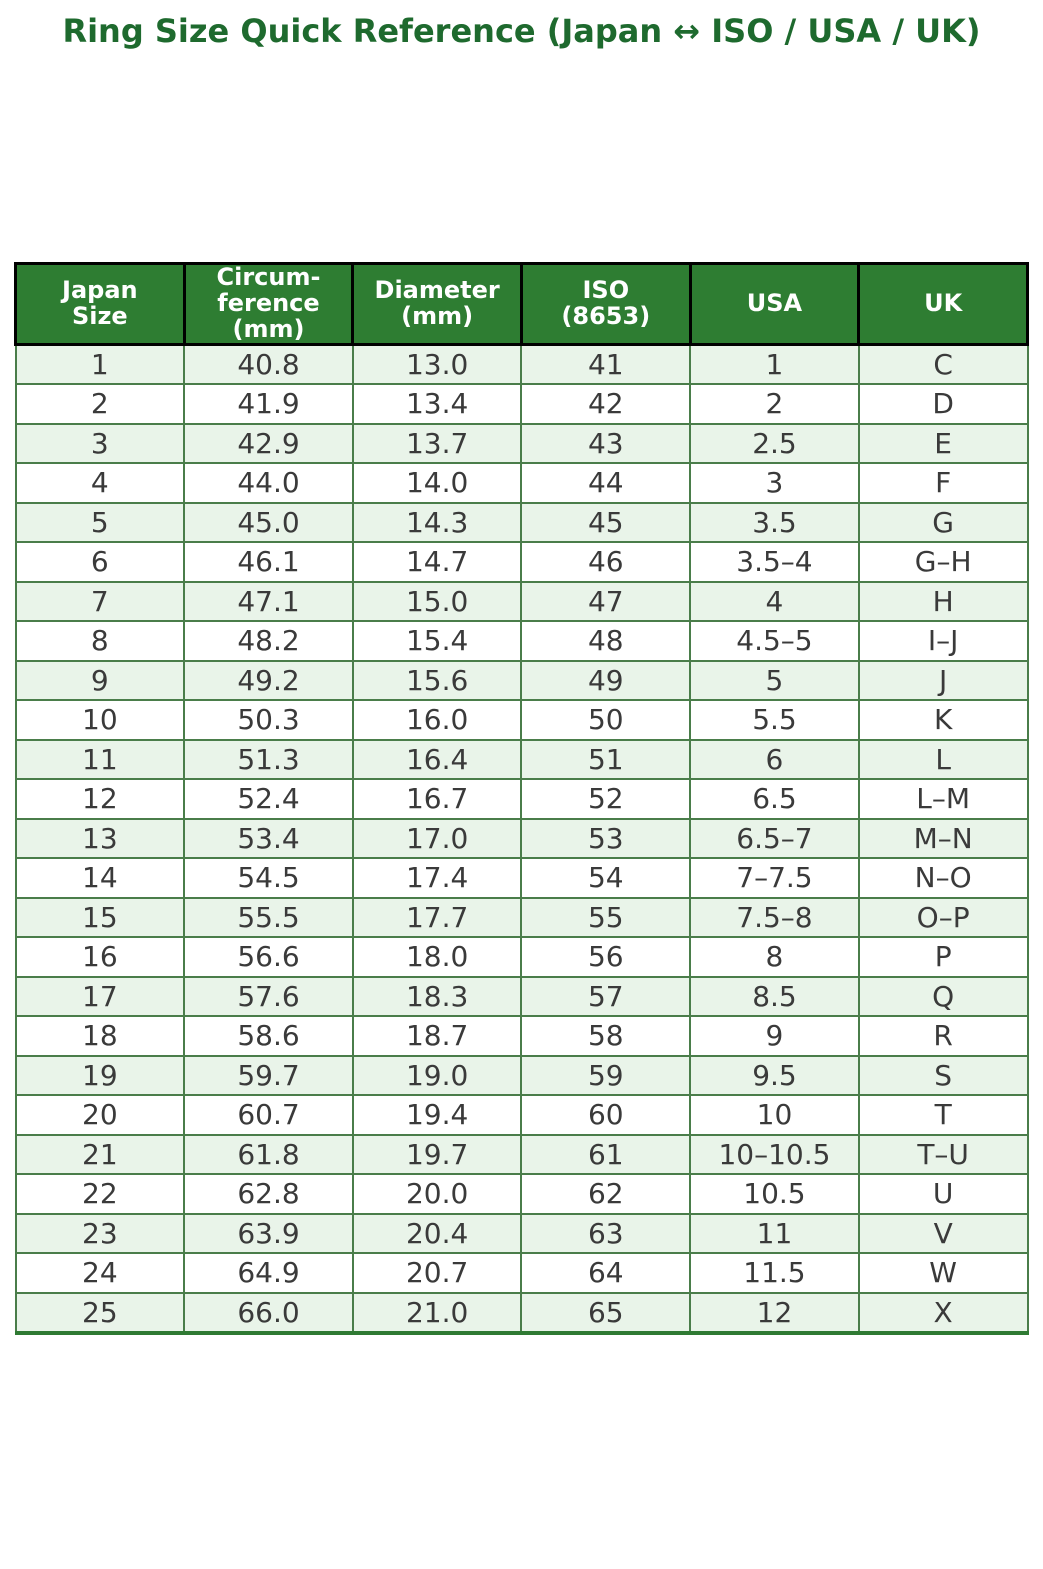 The height and width of the screenshot is (1569, 1043). What do you see at coordinates (943, 720) in the screenshot?
I see `table-cell: K` at bounding box center [943, 720].